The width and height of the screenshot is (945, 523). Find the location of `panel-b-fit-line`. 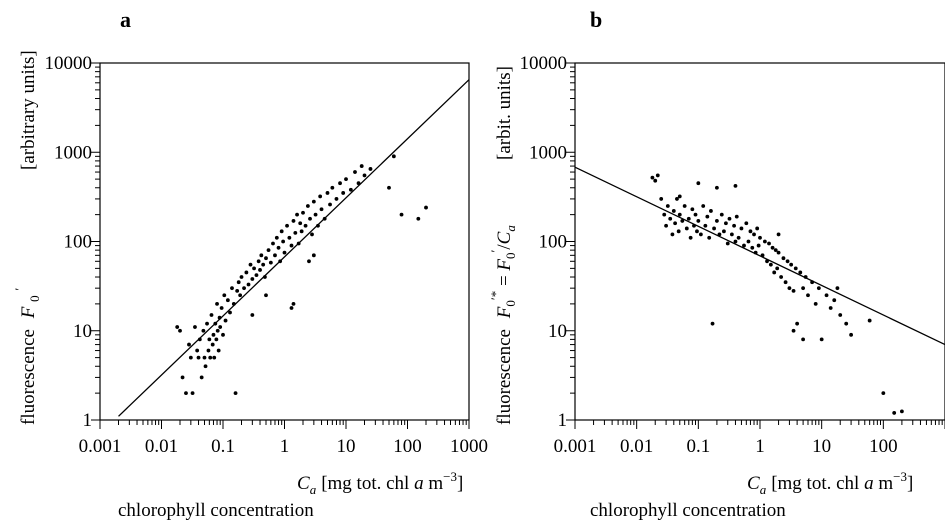

panel-b-fit-line is located at coordinates (759, 256).